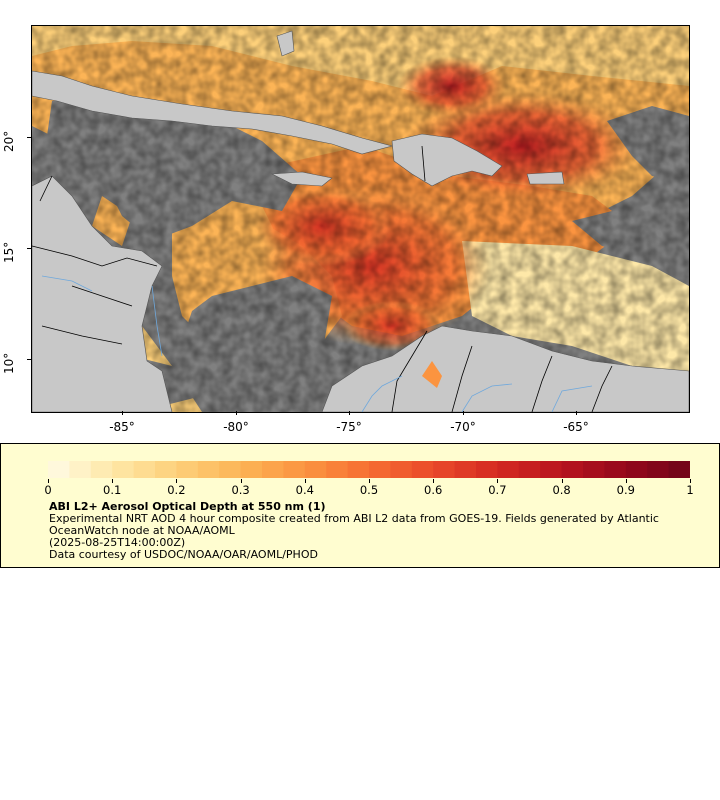 The width and height of the screenshot is (720, 800). What do you see at coordinates (304, 490) in the screenshot?
I see `colorbar-tick-label: 0.4` at bounding box center [304, 490].